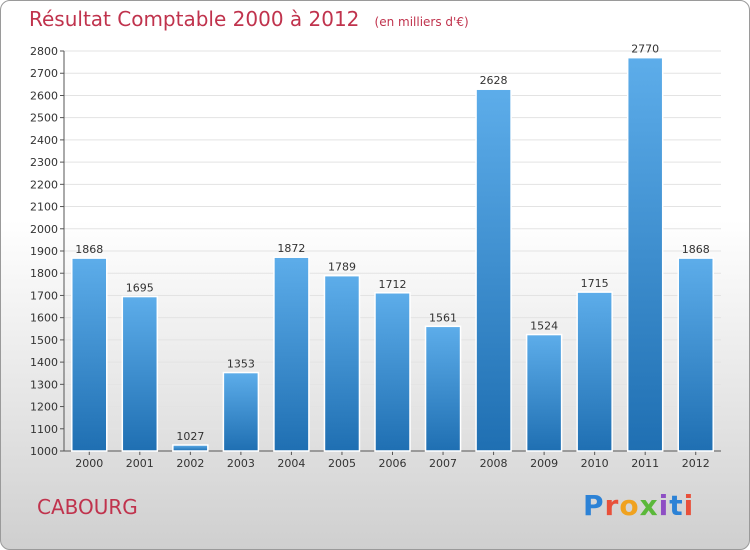  What do you see at coordinates (44, 362) in the screenshot?
I see `y-tick-label: 1400` at bounding box center [44, 362].